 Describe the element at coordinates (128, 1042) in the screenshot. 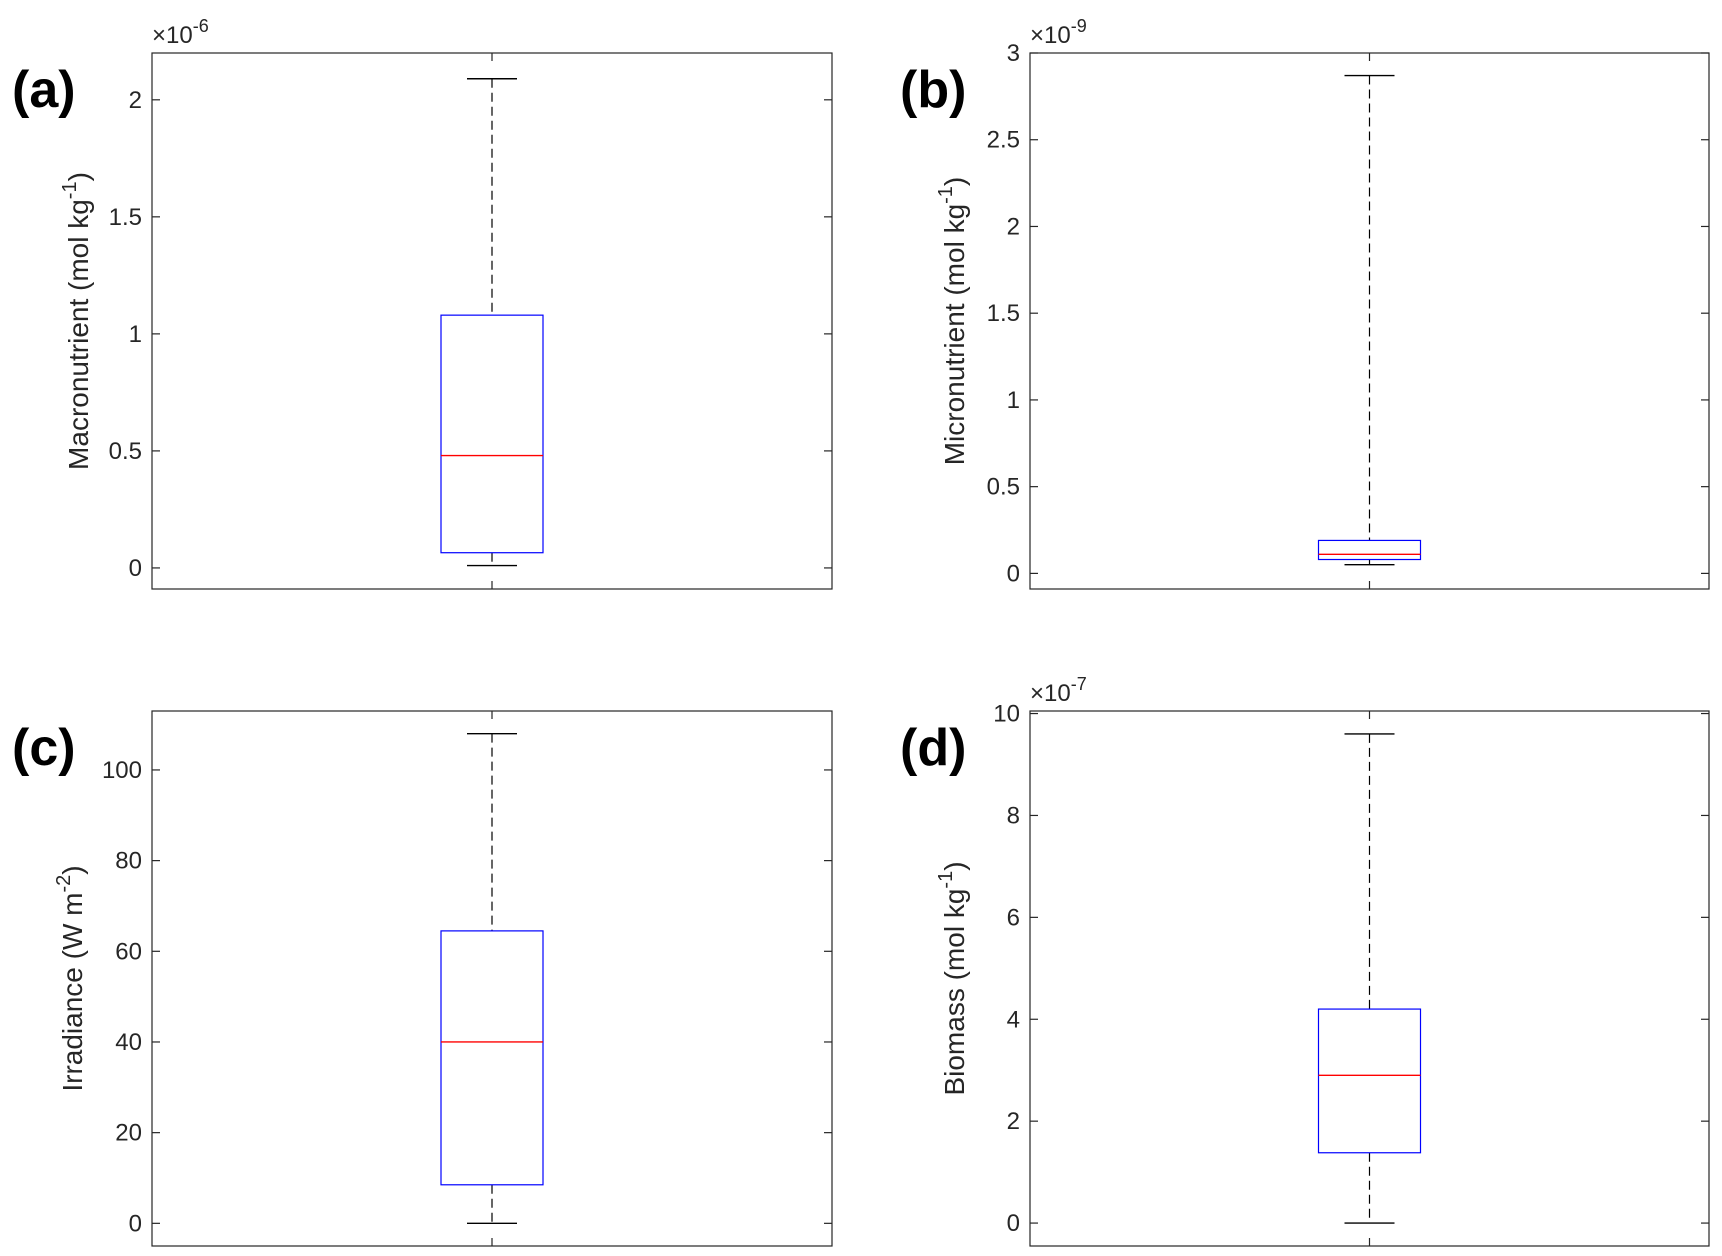

I see `y-tick-label: 40` at that location.